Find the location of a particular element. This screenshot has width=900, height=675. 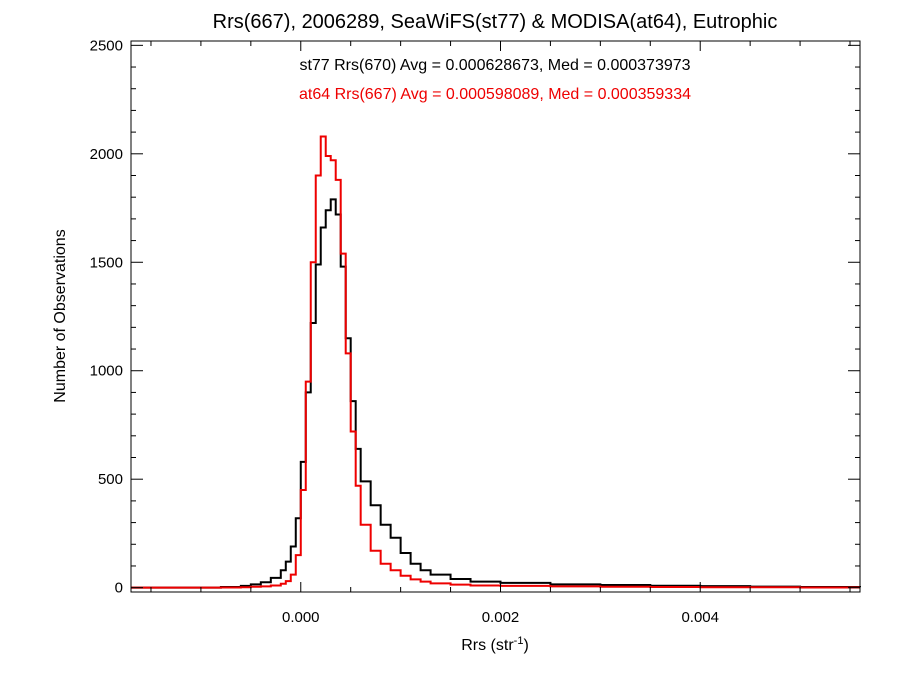

x-axis-label-end: ) is located at coordinates (525, 645).